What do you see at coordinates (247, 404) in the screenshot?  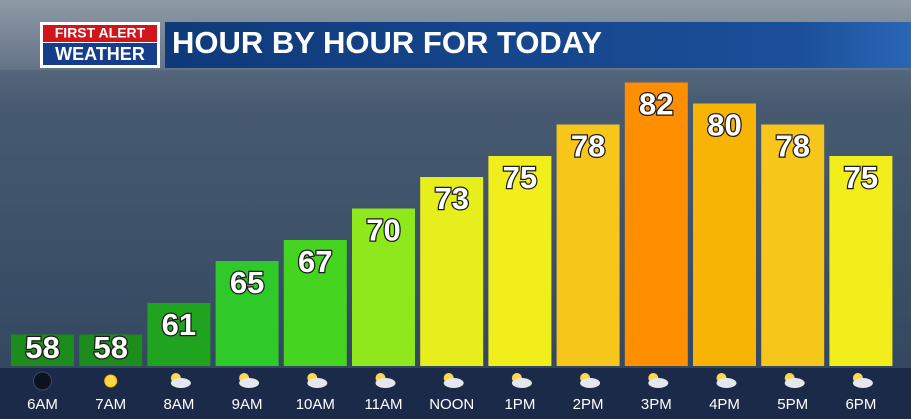 I see `x-tick-label: 9AM` at bounding box center [247, 404].